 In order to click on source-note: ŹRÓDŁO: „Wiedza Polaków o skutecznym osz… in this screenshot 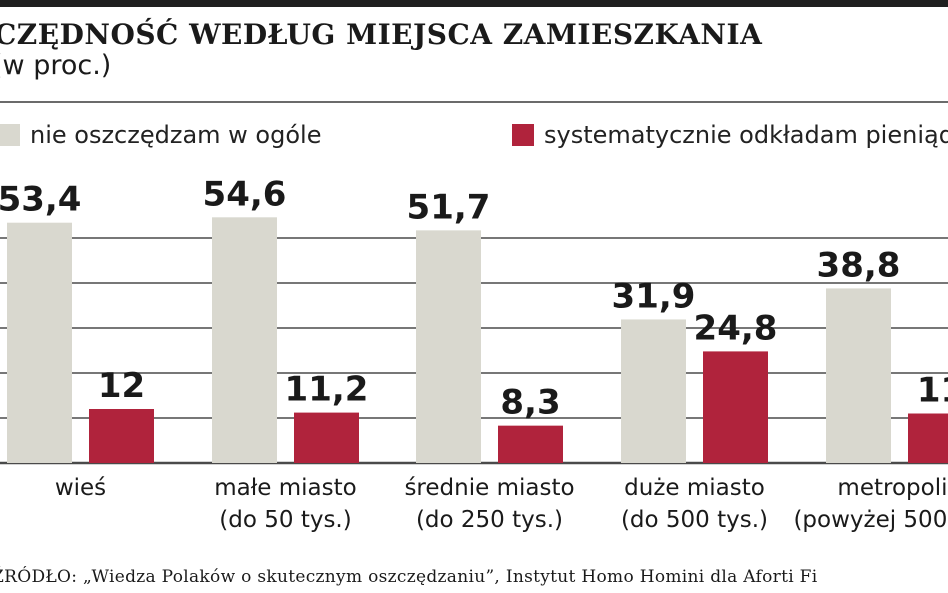, I will do `click(409, 577)`.